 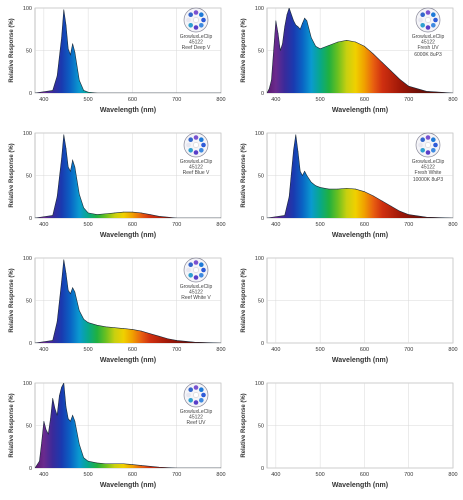 What do you see at coordinates (428, 173) in the screenshot?
I see `product-variant-label: Fresh White` at bounding box center [428, 173].